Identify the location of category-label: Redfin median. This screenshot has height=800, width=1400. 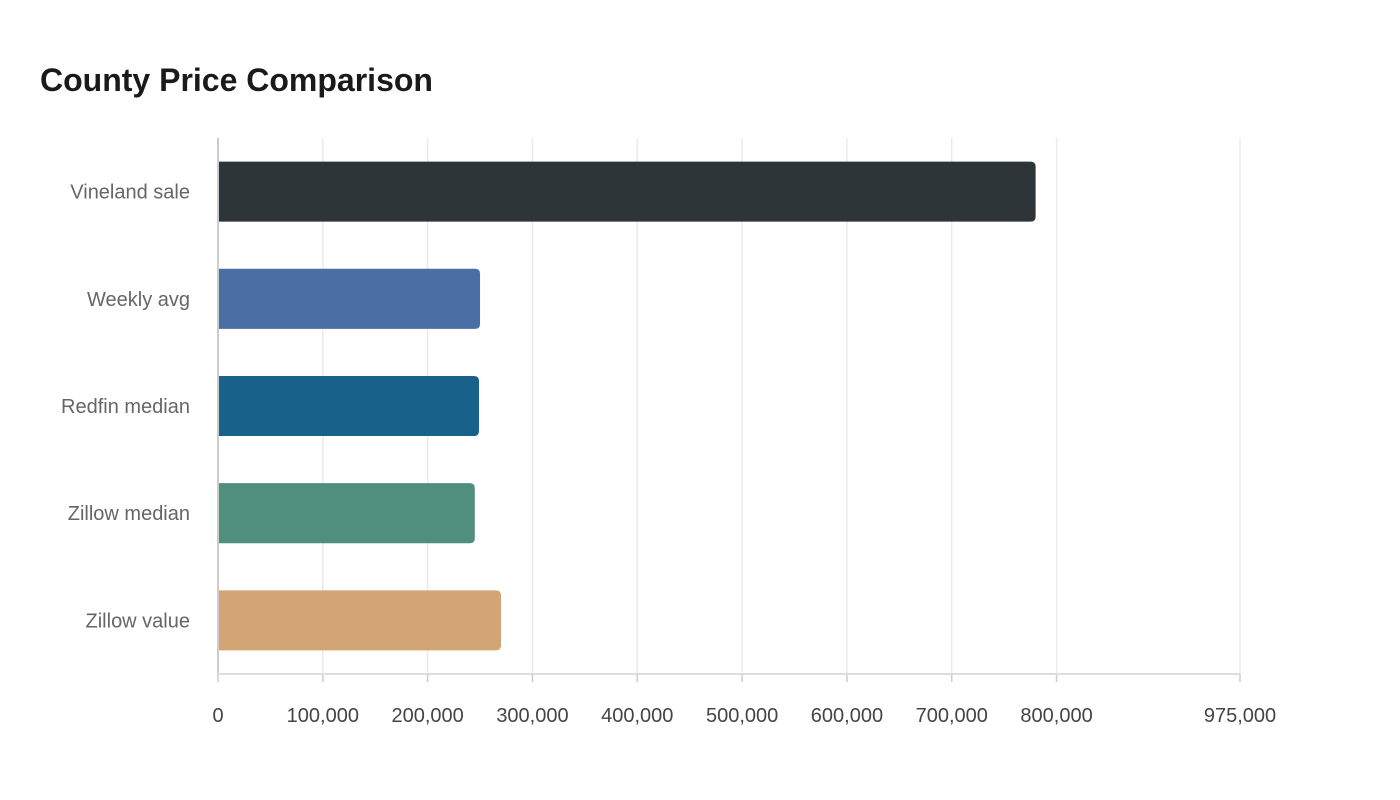
(125, 407).